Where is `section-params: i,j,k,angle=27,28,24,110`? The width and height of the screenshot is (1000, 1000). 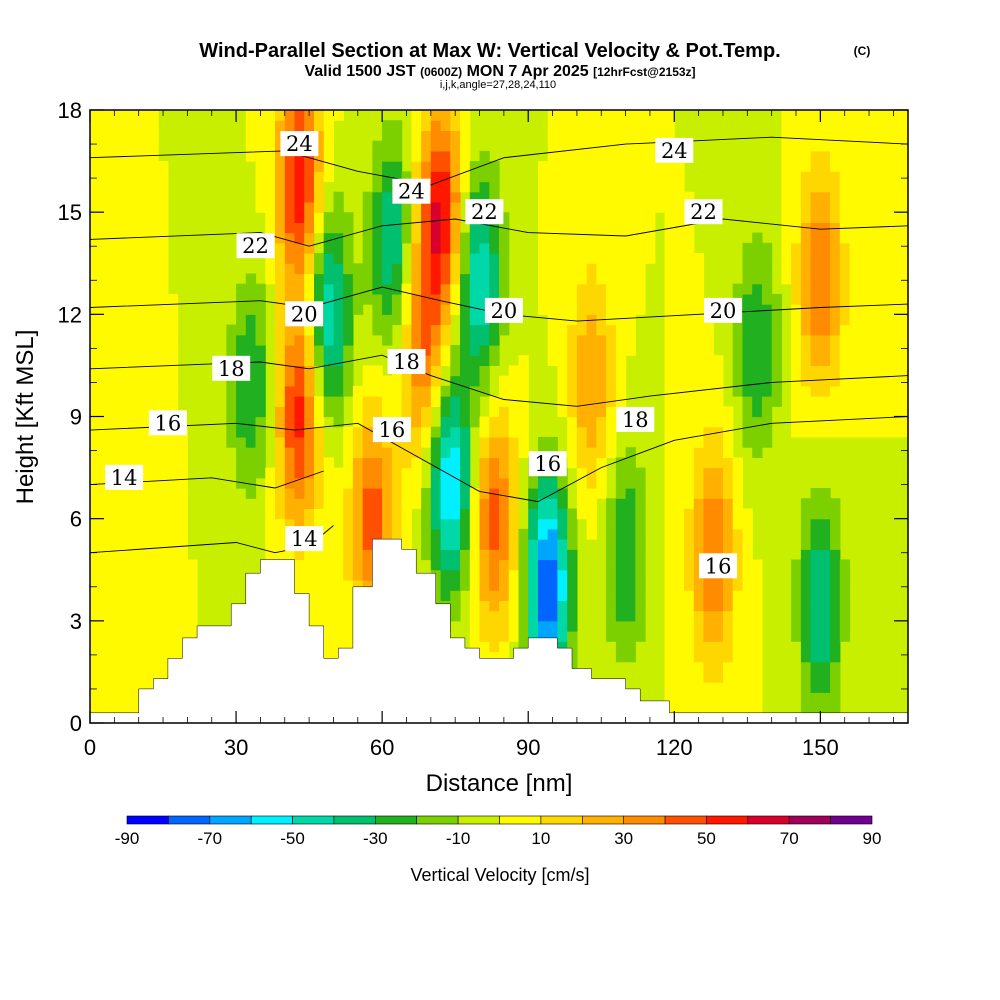 section-params: i,j,k,angle=27,28,24,110 is located at coordinates (498, 85).